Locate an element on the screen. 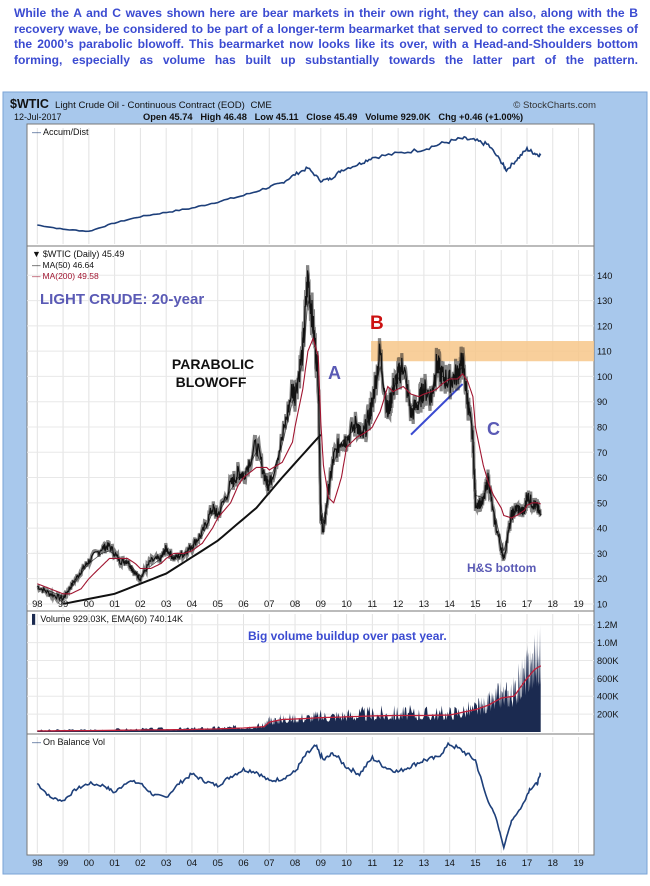 This screenshot has height=886, width=650. volume-legend: ▌ Volume 929.03K, EMA(60) 740.14K is located at coordinates (107, 619).